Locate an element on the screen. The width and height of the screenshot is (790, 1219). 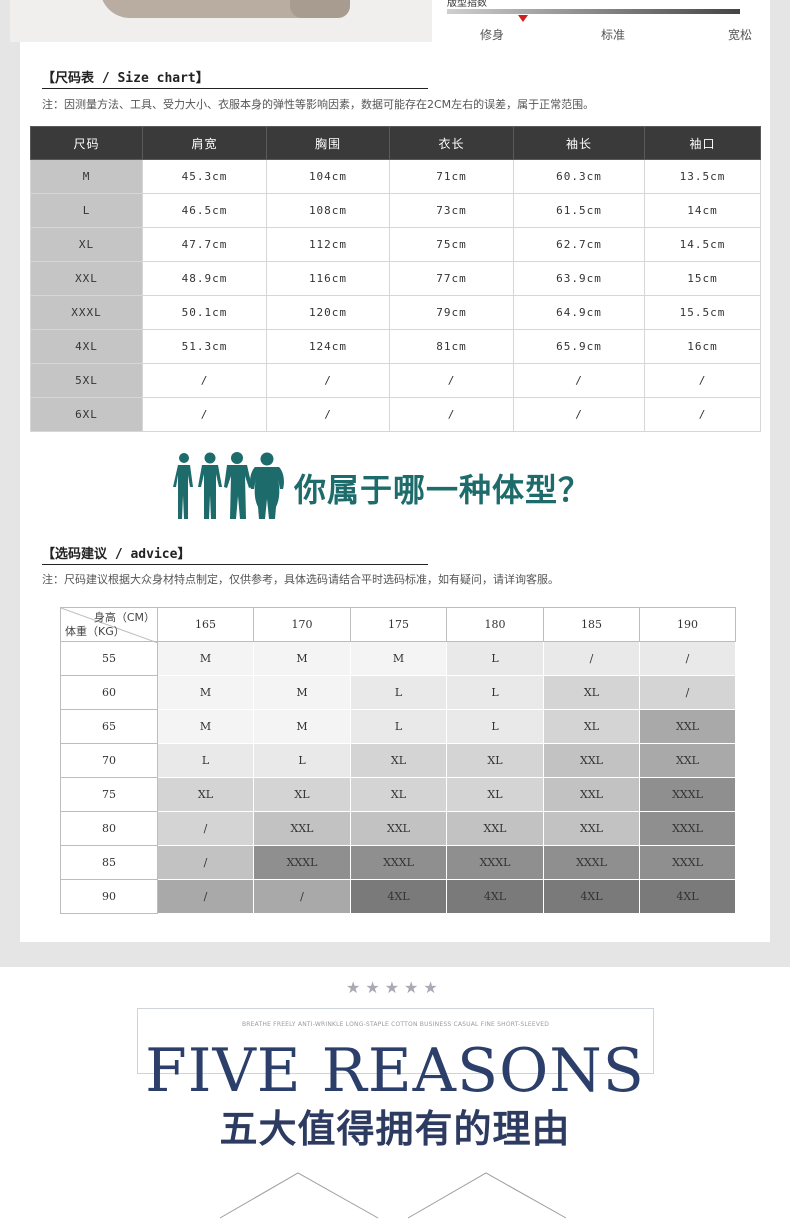
size-value-cell: 14.5cm is located at coordinates (702, 244).